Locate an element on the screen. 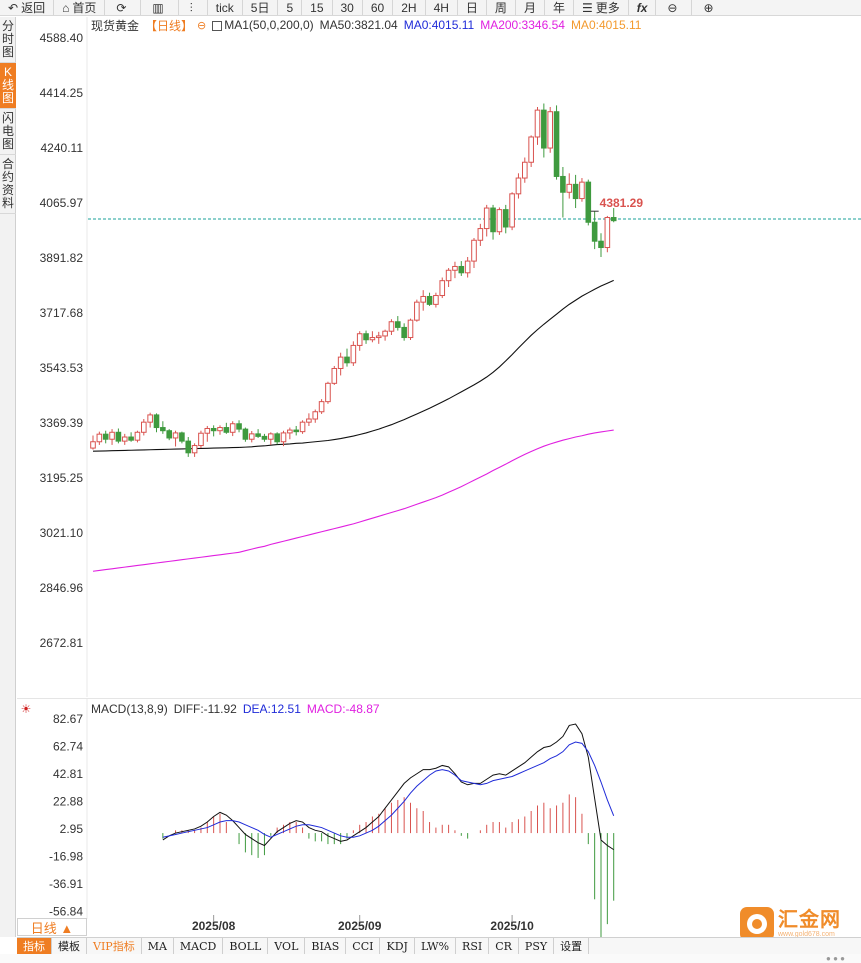 This screenshot has width=861, height=963. more-button: ☰ 更多 is located at coordinates (601, 7).